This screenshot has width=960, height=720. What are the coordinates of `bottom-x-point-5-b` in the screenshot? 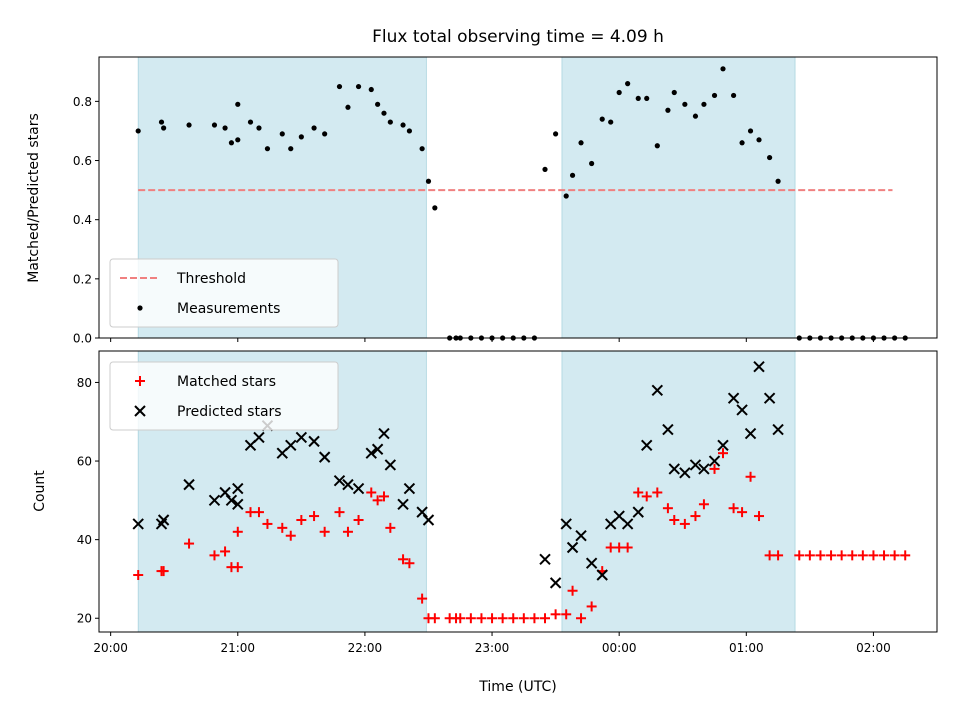 It's located at (225, 492).